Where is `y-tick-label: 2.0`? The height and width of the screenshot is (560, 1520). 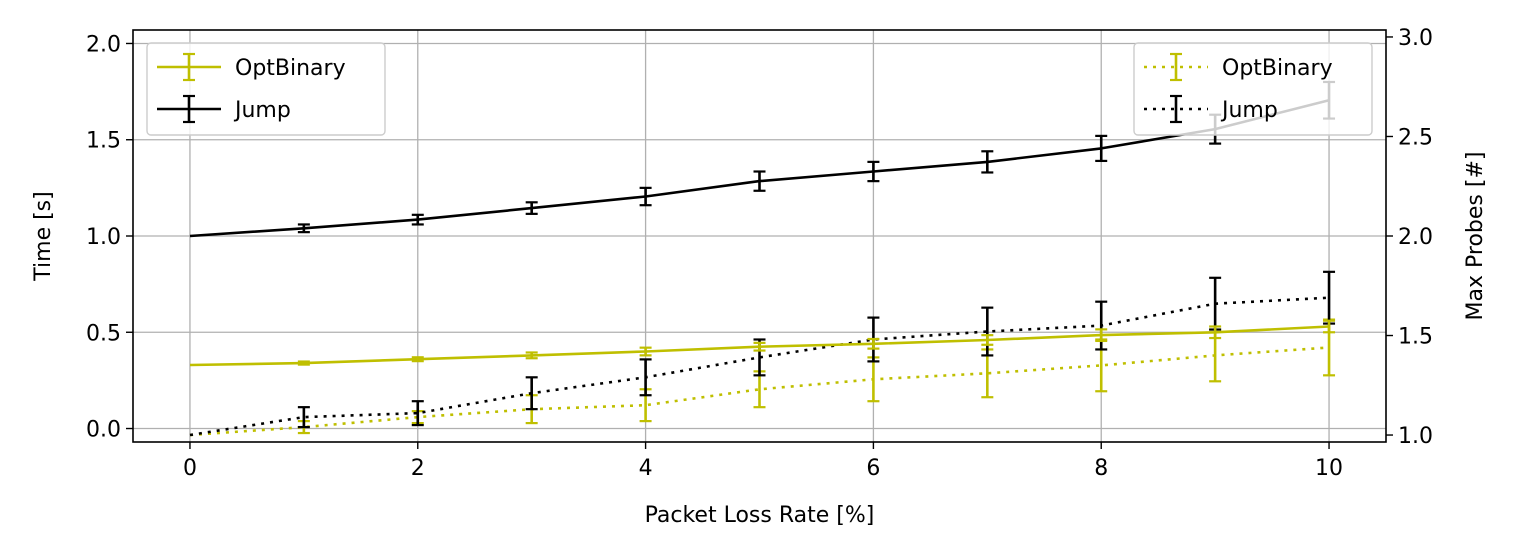 y-tick-label: 2.0 is located at coordinates (103, 44).